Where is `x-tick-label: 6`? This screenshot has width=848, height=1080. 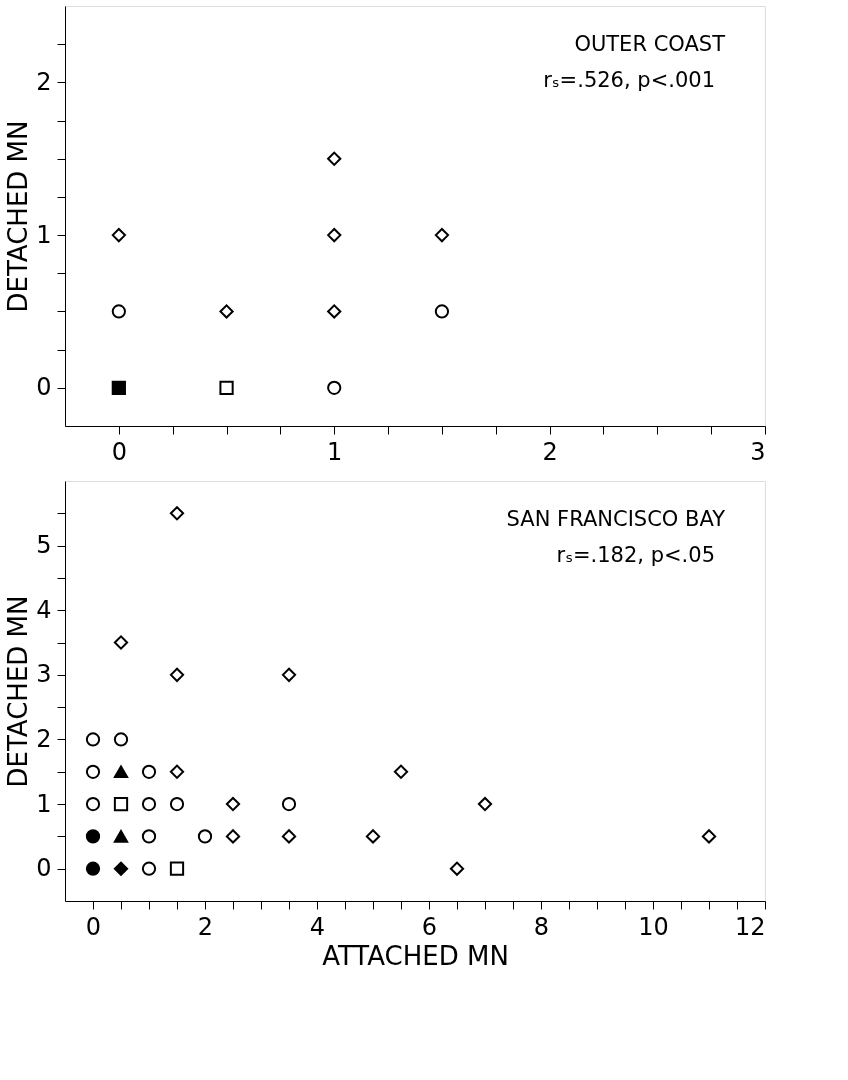
x-tick-label: 6 is located at coordinates (429, 926).